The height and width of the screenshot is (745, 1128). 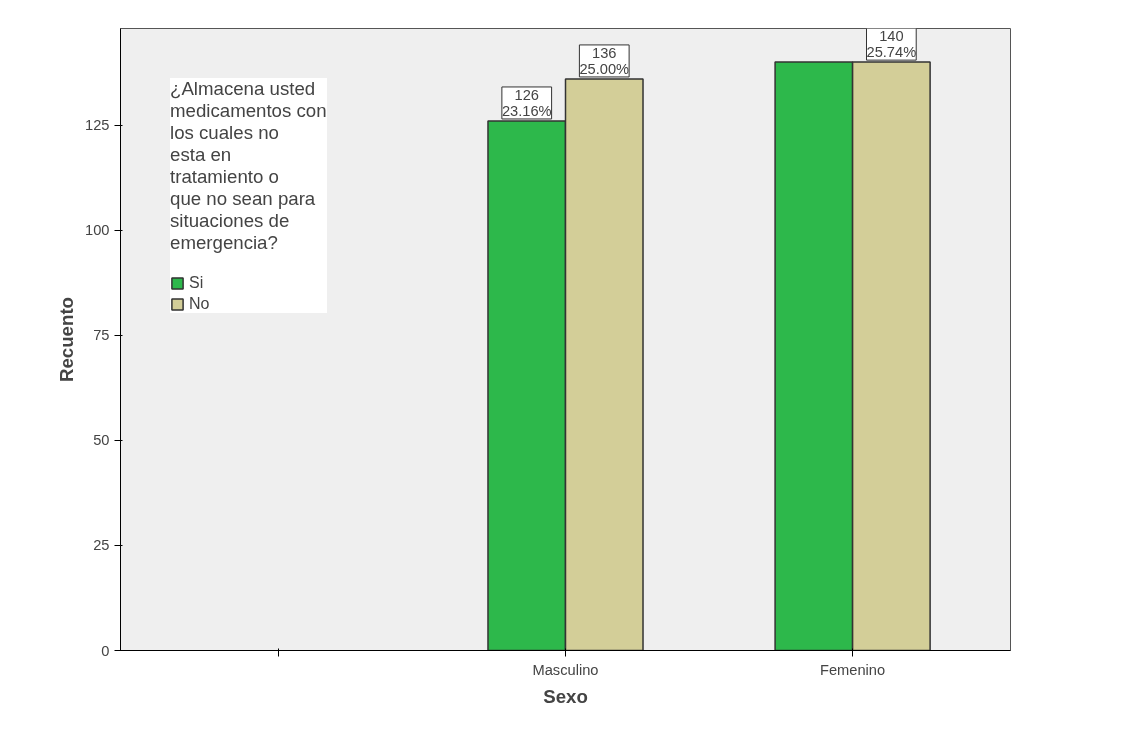 What do you see at coordinates (97, 125) in the screenshot?
I see `y-tick-label: 125` at bounding box center [97, 125].